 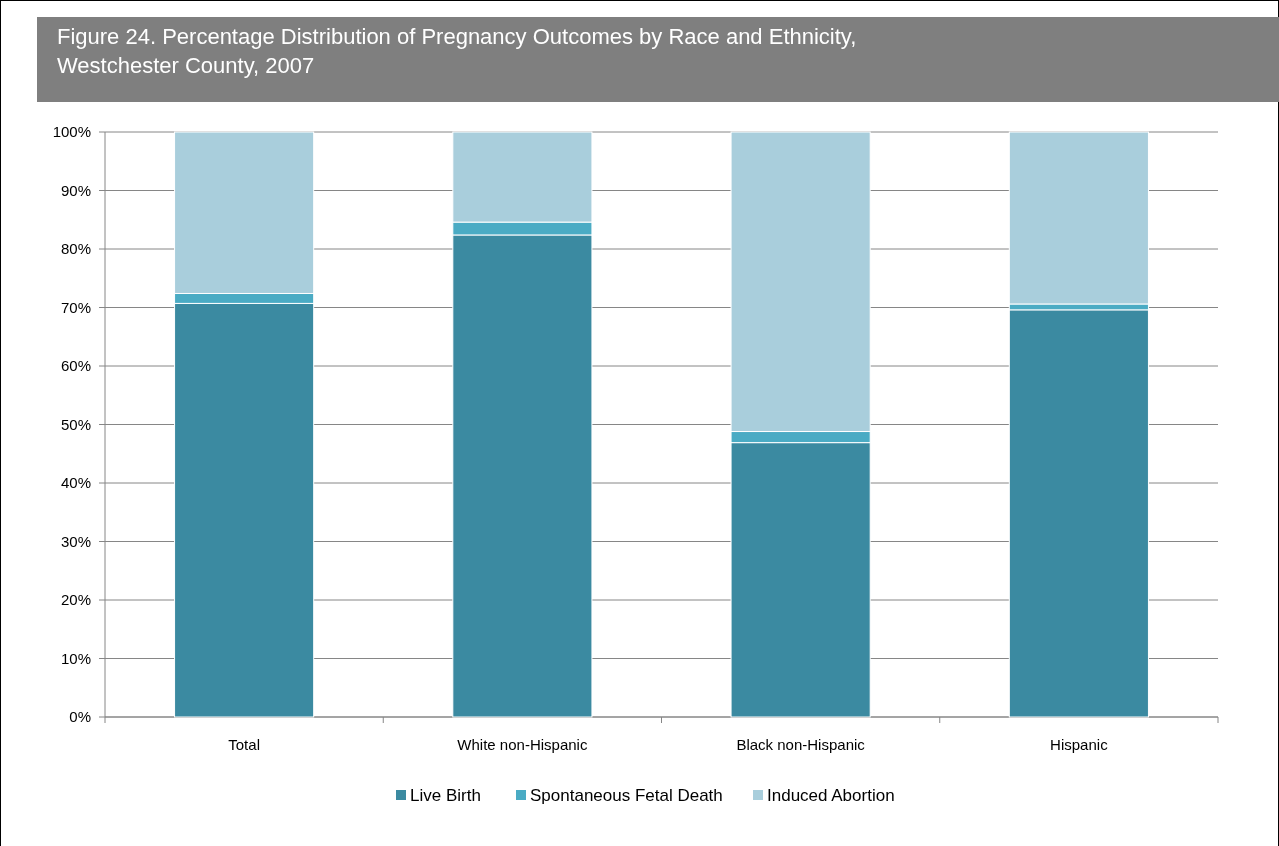 What do you see at coordinates (80, 717) in the screenshot?
I see `y-tick-label: 0%` at bounding box center [80, 717].